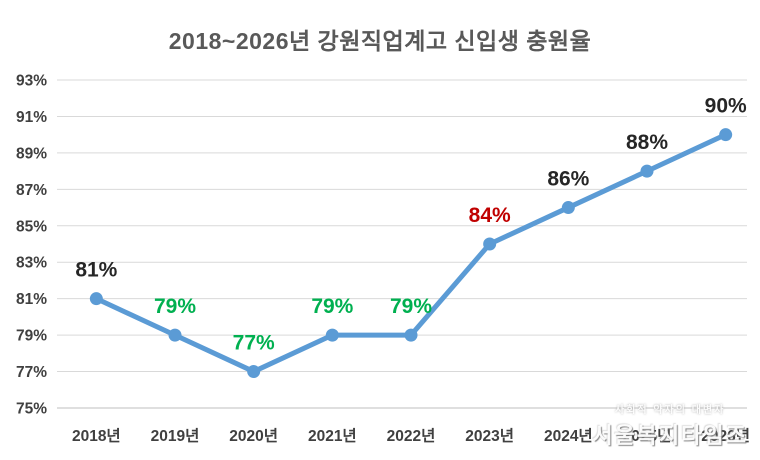 This screenshot has height=460, width=760. I want to click on y-axis-tick-label: 79%, so click(31, 336).